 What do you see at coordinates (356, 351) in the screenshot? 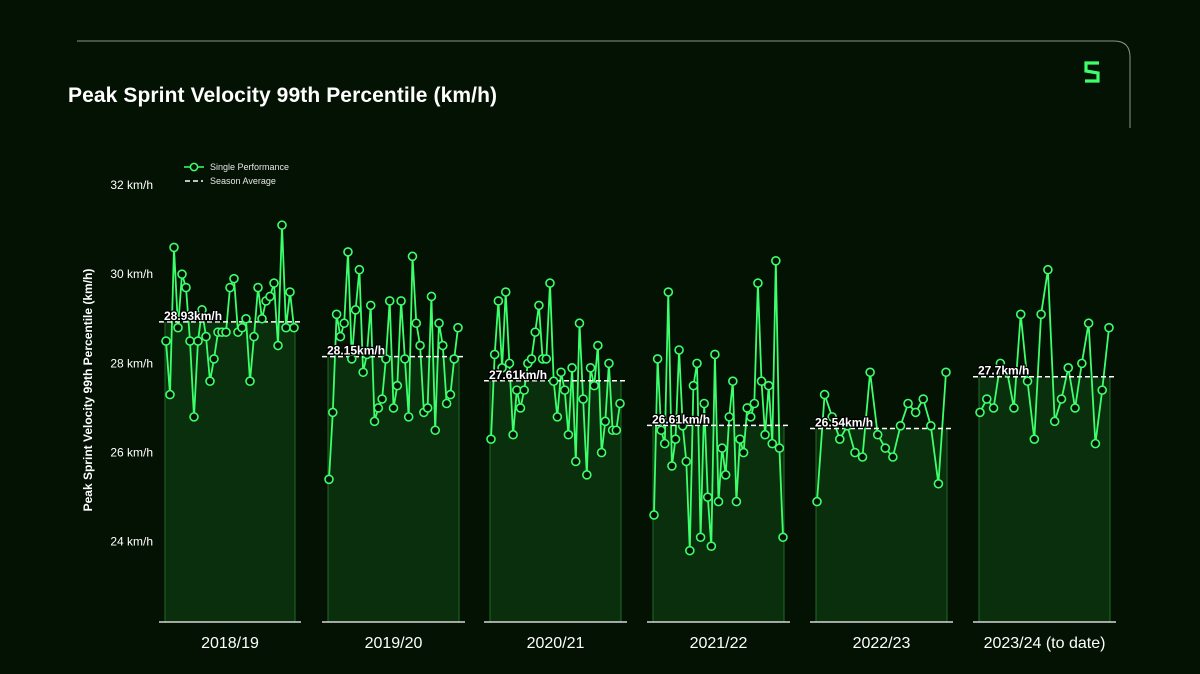
I see `season-average-label: 28.15km/h` at bounding box center [356, 351].